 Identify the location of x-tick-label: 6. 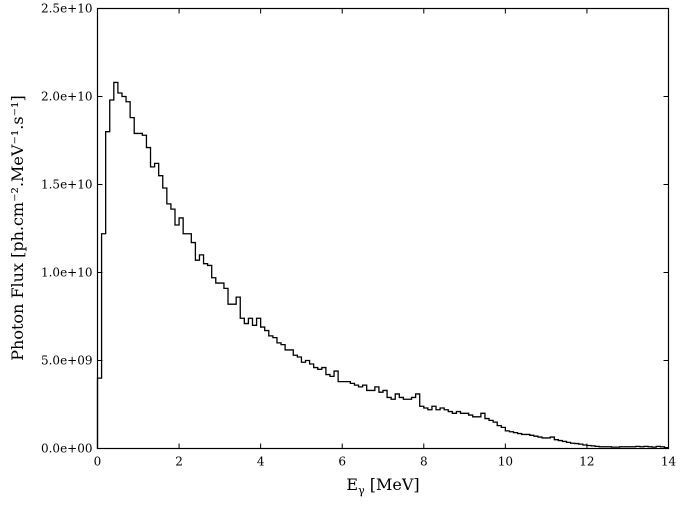
(342, 462).